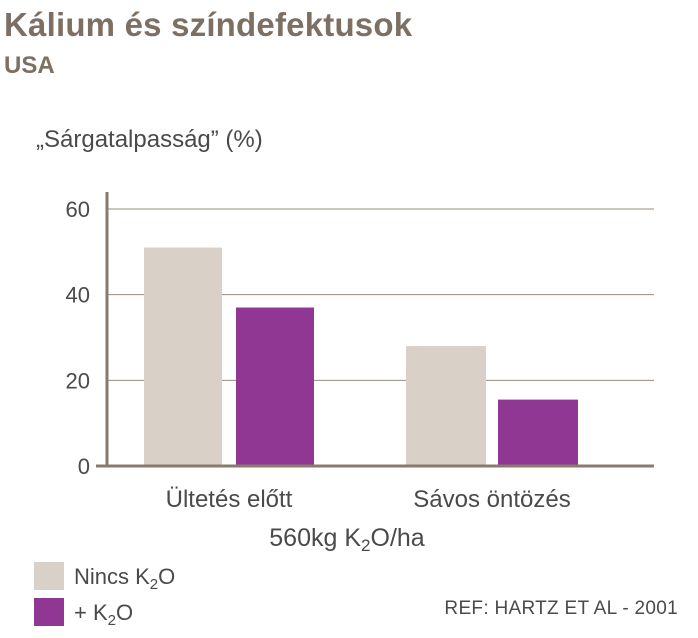 This screenshot has height=638, width=698. What do you see at coordinates (124, 578) in the screenshot?
I see `legend-label-1: Nincs K2O` at bounding box center [124, 578].